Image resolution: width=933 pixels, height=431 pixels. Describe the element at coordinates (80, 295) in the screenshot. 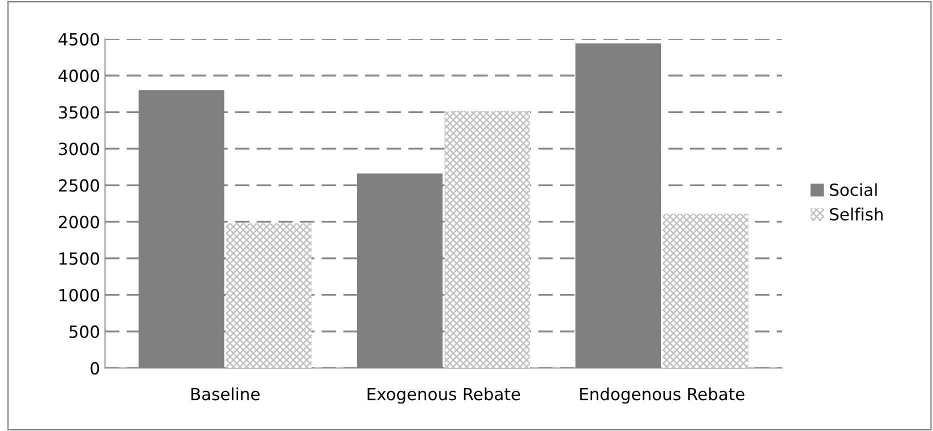

I see `y-tick-label: 1000` at that location.